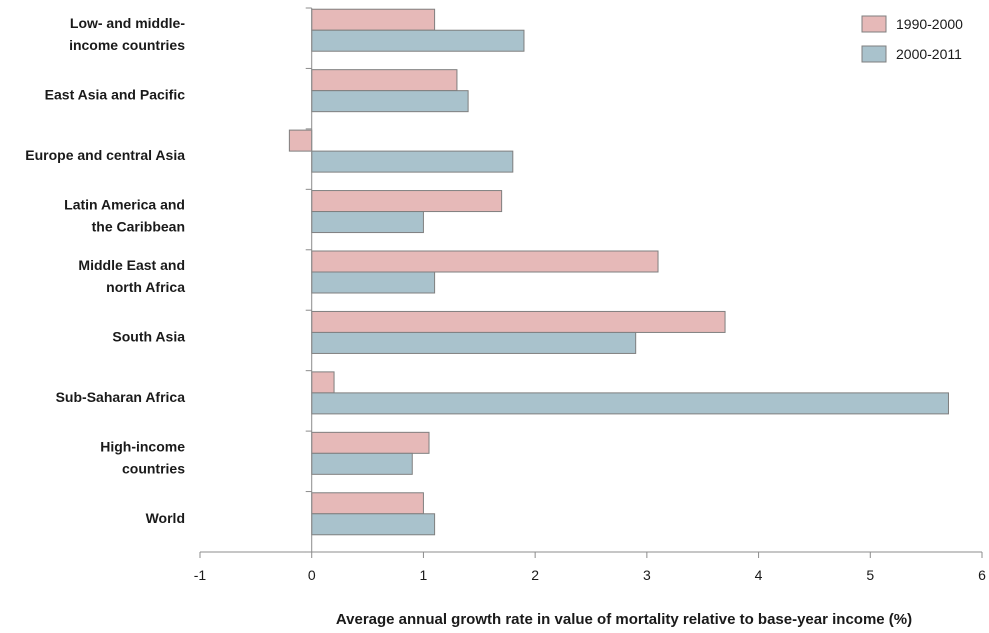 This screenshot has height=633, width=989. I want to click on category-label: East Asia and Pacific, so click(115, 95).